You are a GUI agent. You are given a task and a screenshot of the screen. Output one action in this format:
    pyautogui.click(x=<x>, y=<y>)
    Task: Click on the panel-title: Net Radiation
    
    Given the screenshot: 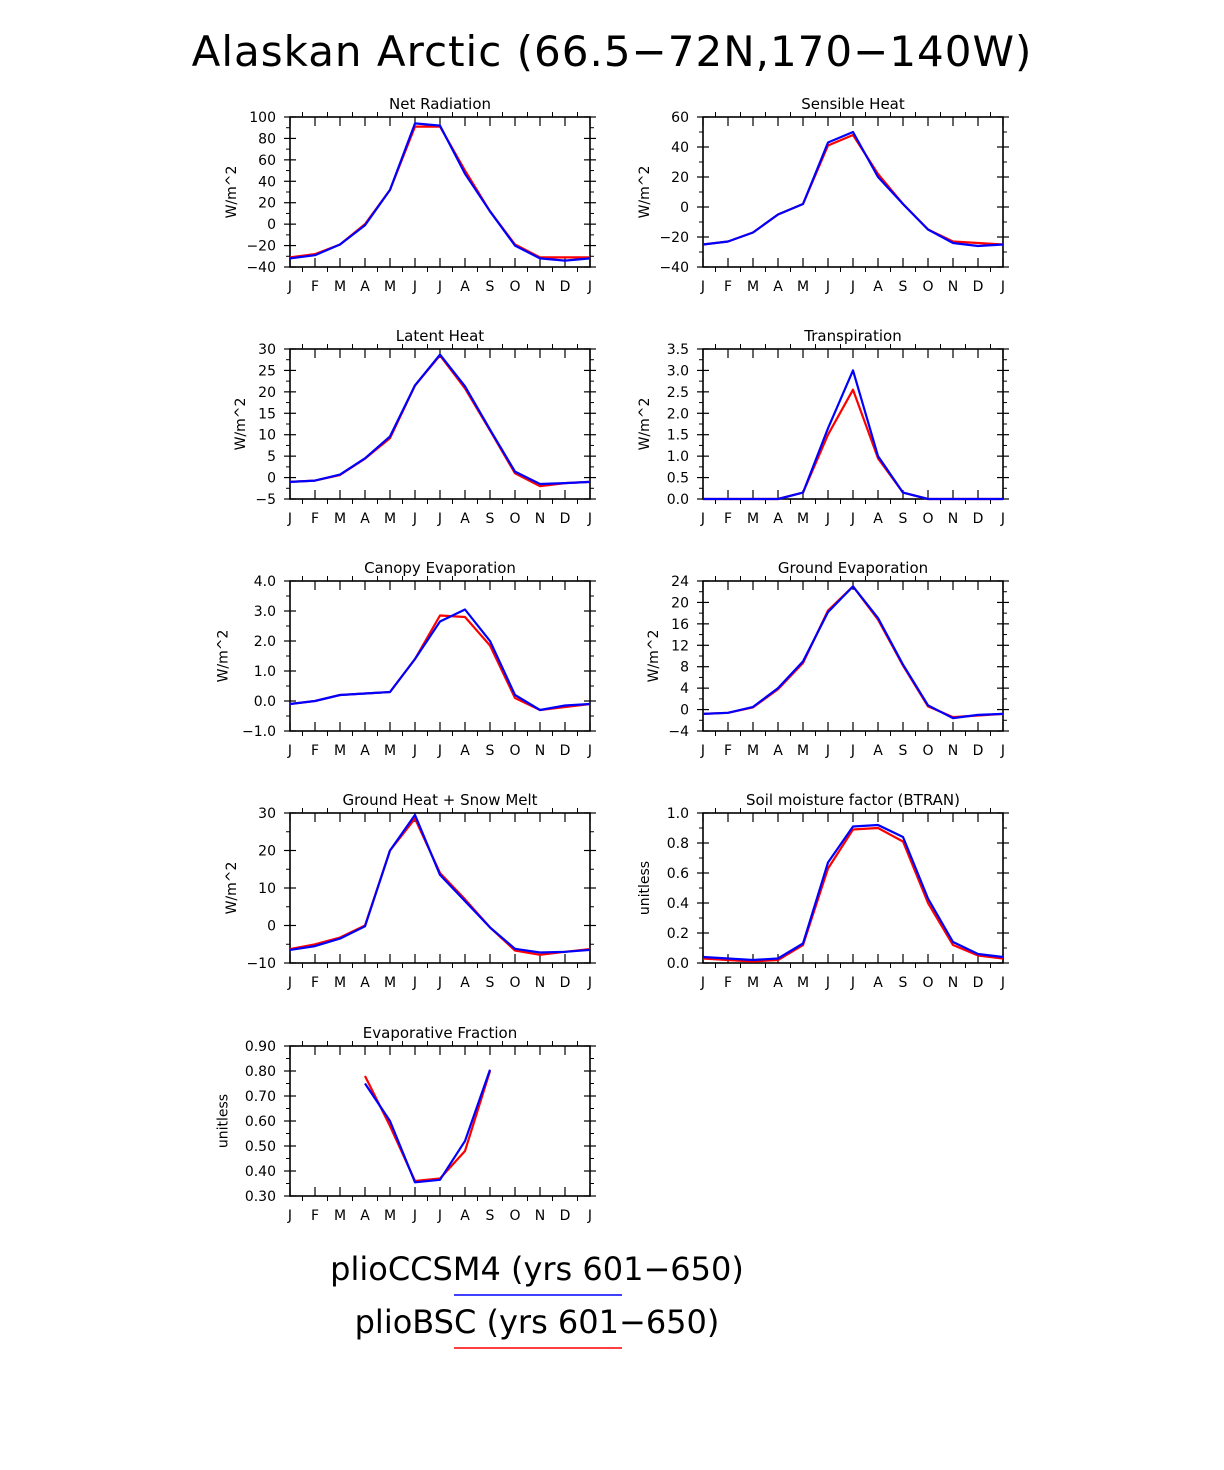 What is the action you would take?
    pyautogui.click(x=440, y=104)
    